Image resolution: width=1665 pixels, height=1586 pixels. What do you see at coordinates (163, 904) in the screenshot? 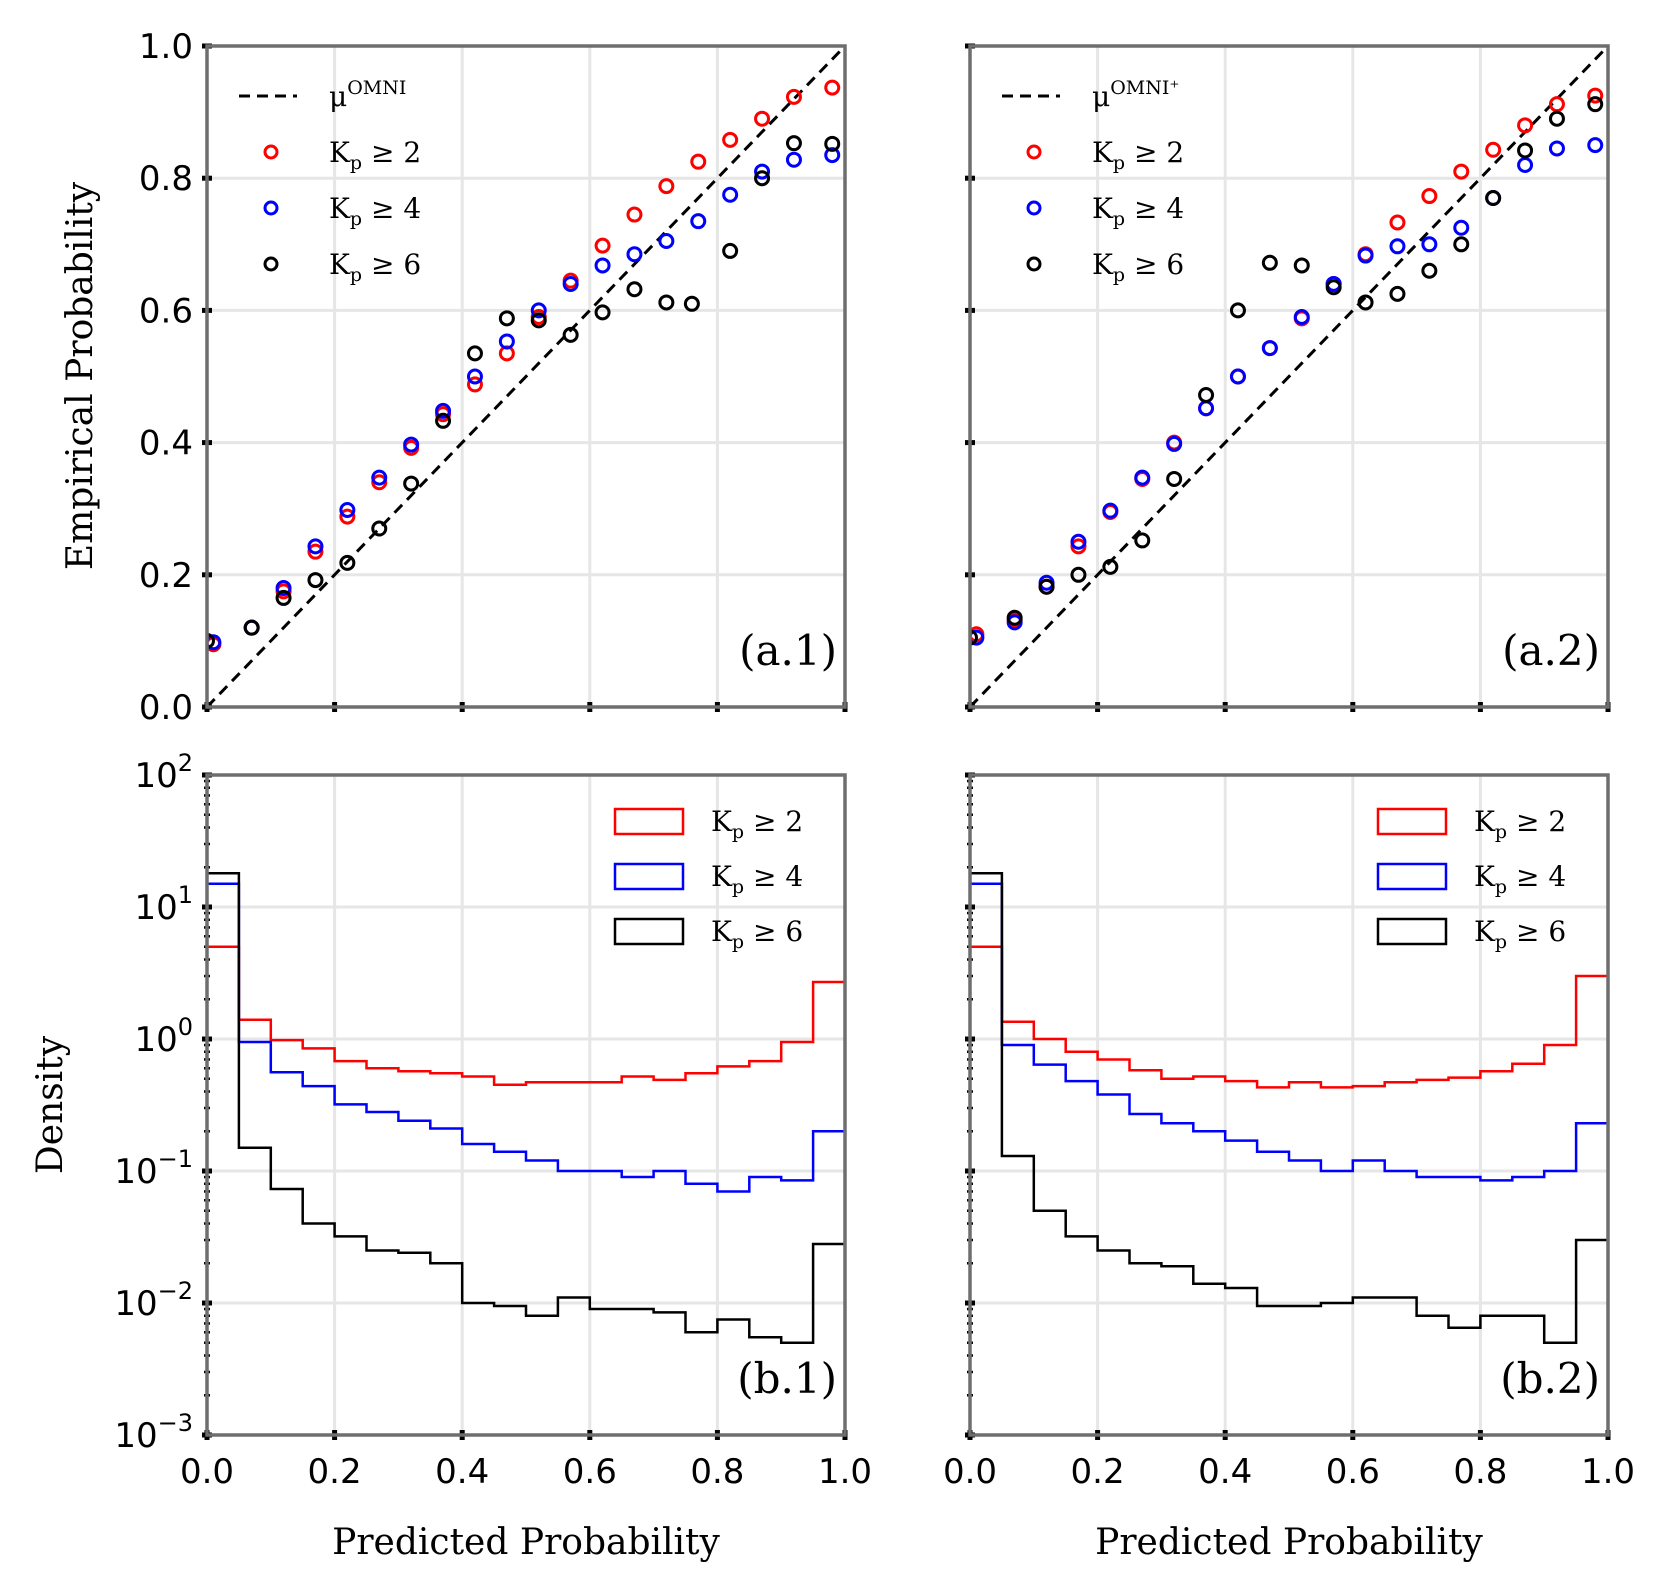
I see `y-tick-label: 10¹` at bounding box center [163, 904].